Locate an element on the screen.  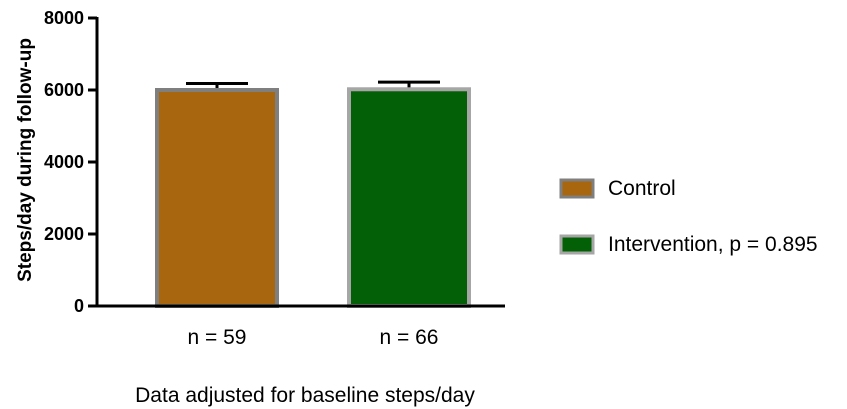
x-category-label: n = 66 is located at coordinates (409, 337).